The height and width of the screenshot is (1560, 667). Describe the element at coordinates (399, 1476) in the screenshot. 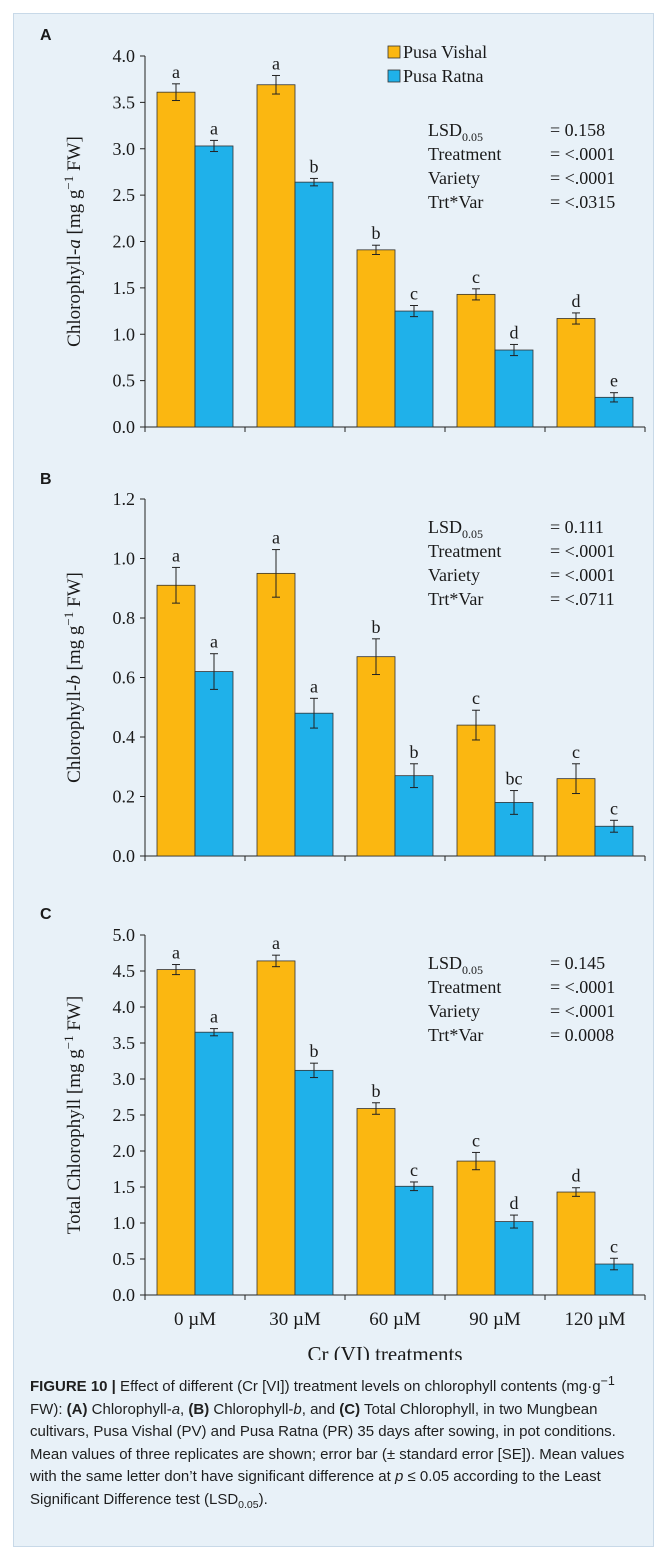

I see `caption-p-italic: p` at that location.